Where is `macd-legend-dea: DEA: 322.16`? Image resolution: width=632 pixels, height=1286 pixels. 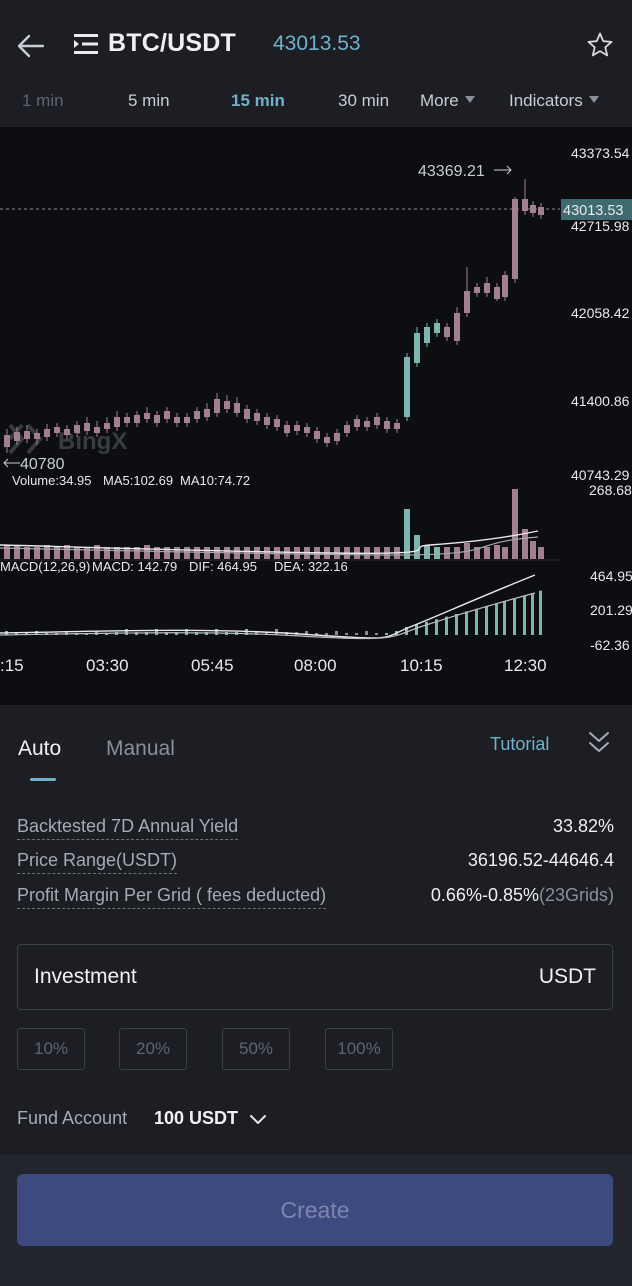 macd-legend-dea: DEA: 322.16 is located at coordinates (311, 566).